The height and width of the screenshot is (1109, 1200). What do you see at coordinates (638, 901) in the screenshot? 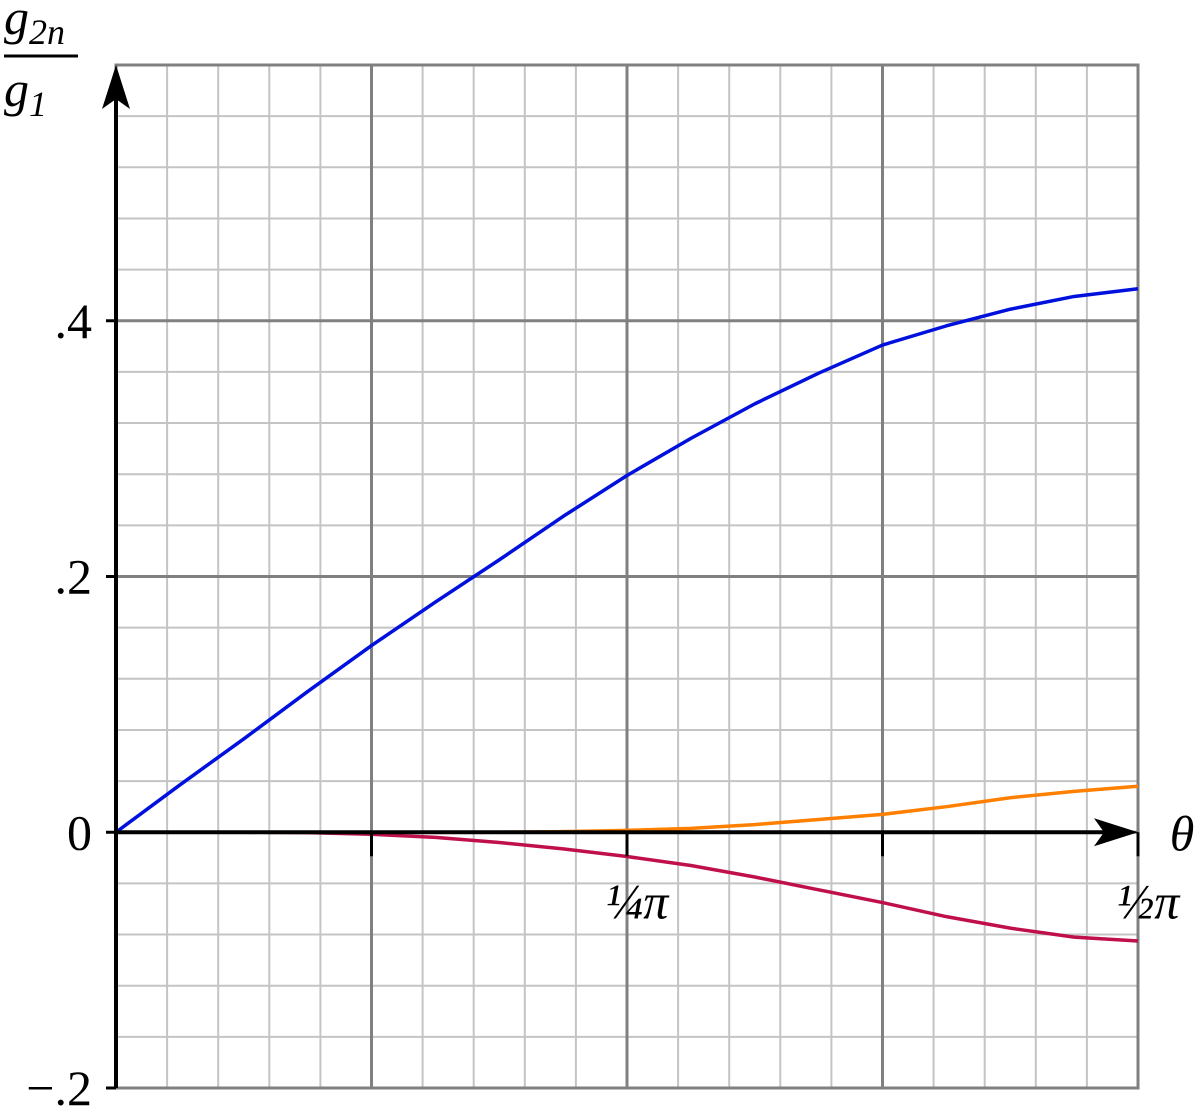
I see `x-tick-label: ¼π` at bounding box center [638, 901].